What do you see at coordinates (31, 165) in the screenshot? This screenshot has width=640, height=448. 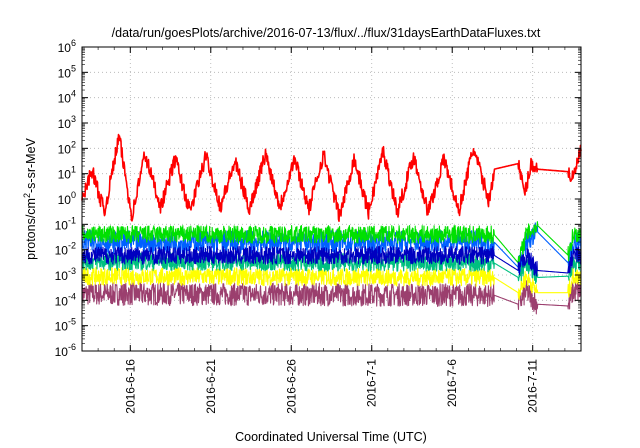 I see `y-axis-label-post: -s-sr-MeV` at bounding box center [31, 165].